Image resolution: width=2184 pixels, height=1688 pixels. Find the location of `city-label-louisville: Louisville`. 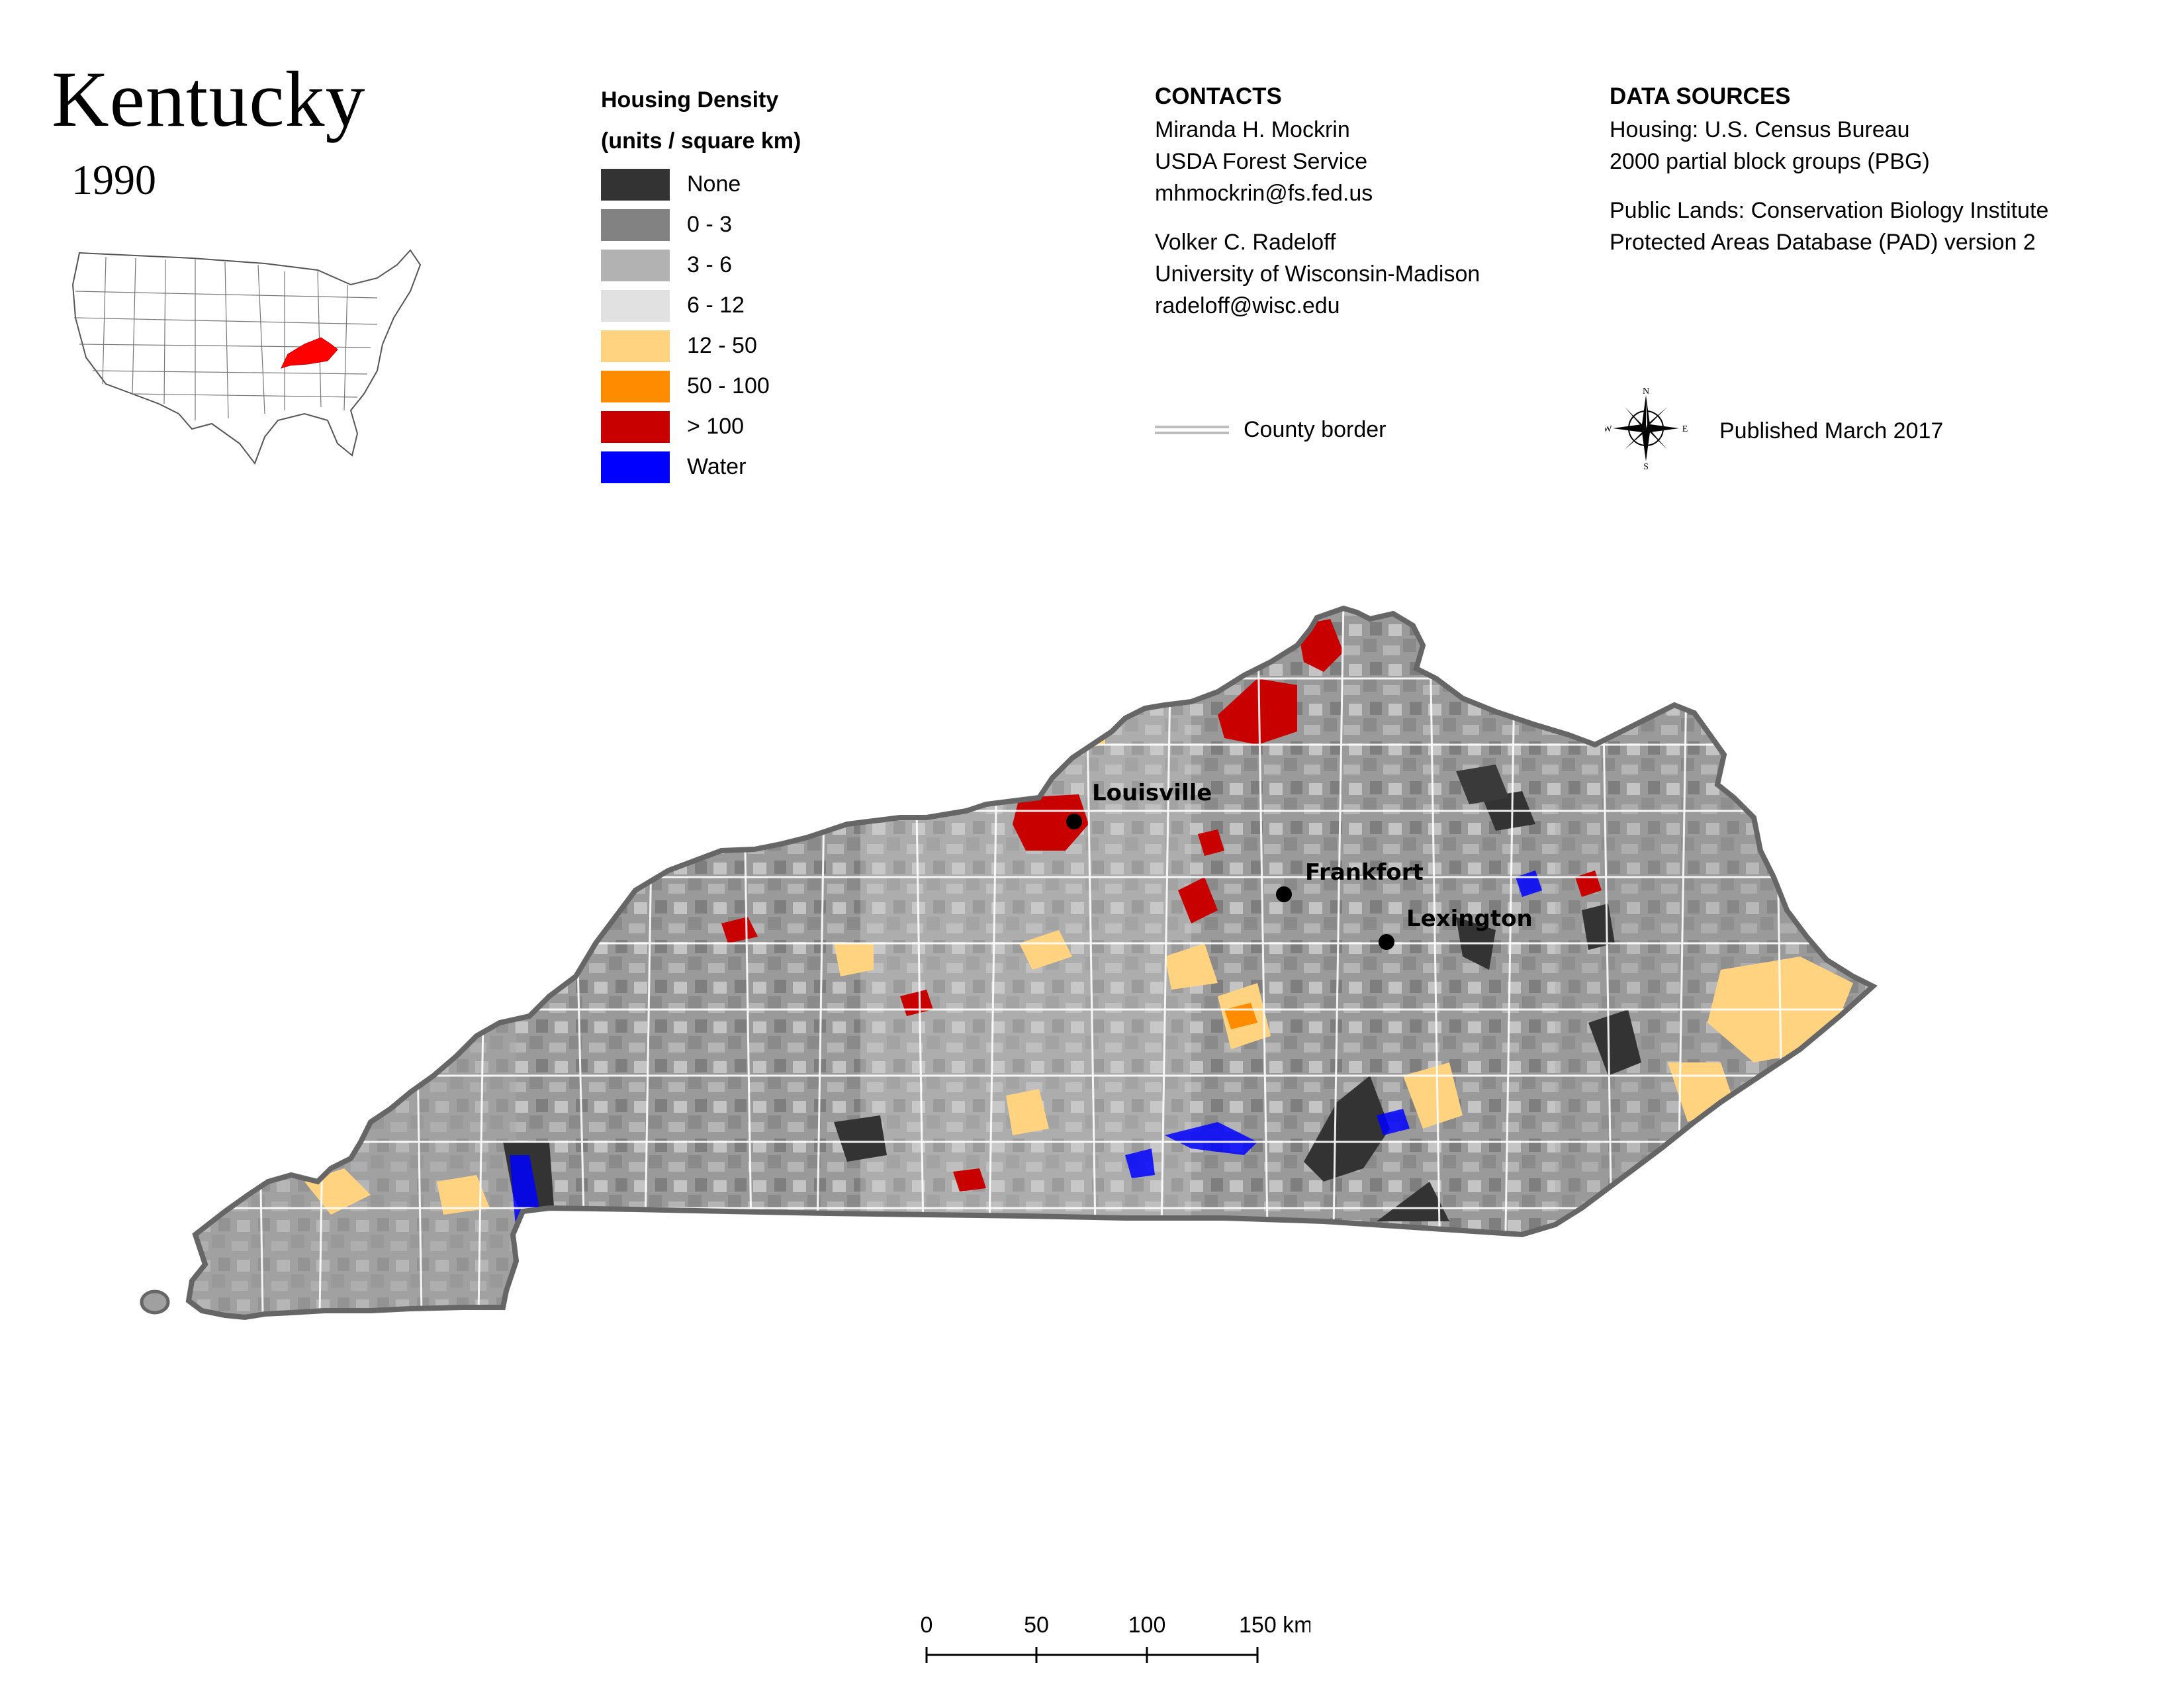

city-label-louisville: Louisville is located at coordinates (1152, 793).